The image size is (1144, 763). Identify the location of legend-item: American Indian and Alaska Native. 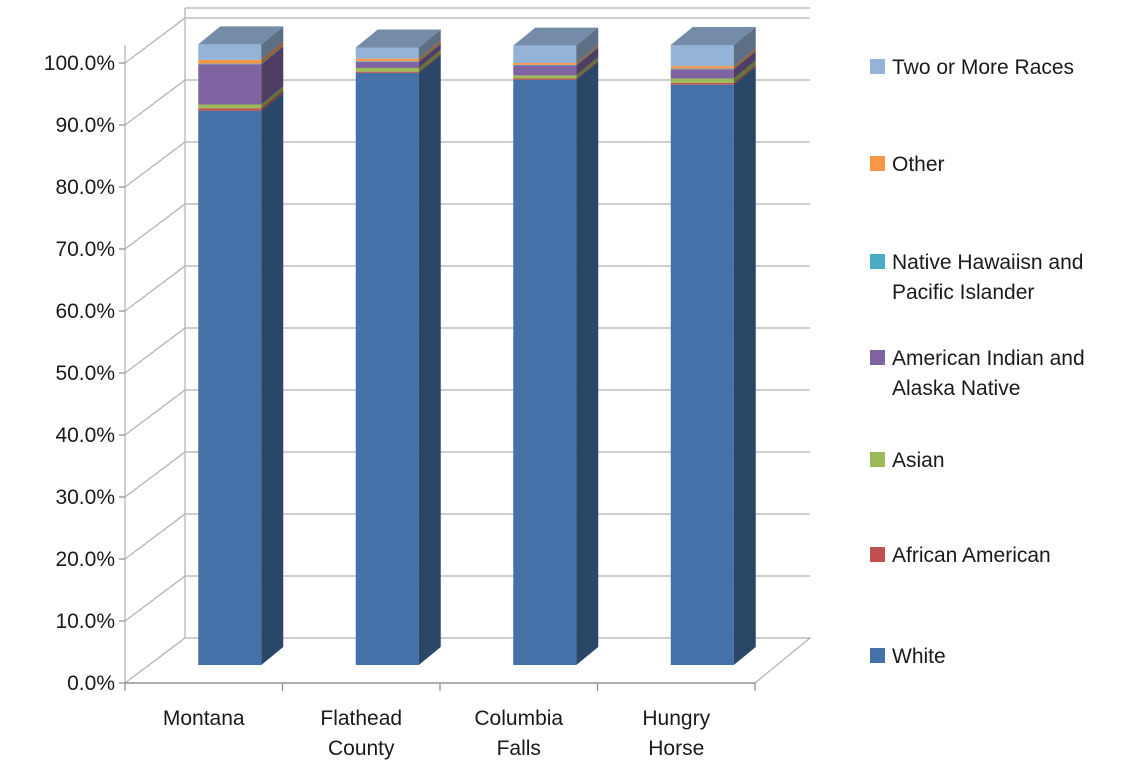
(1006, 374).